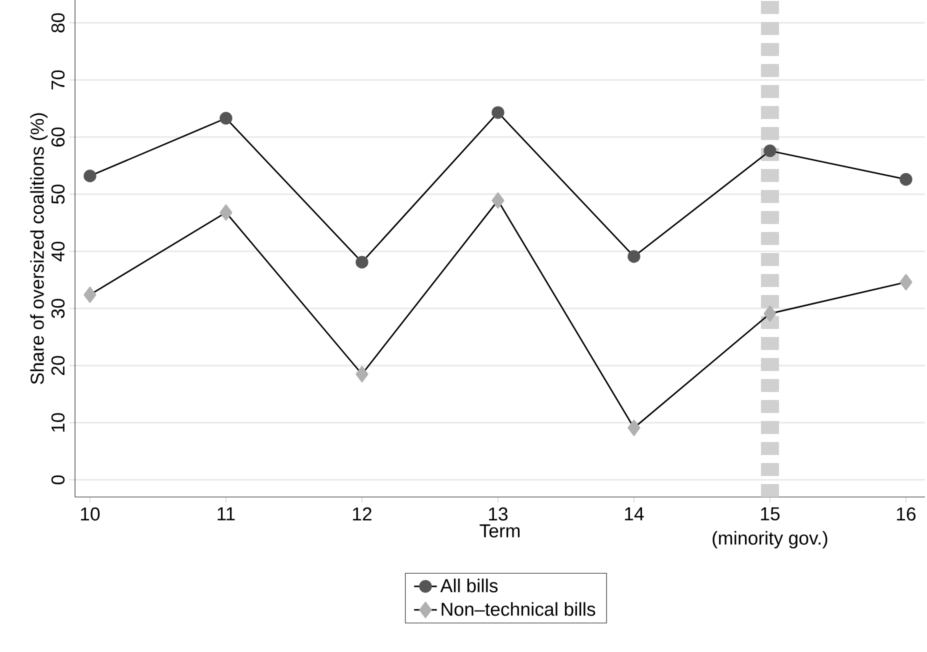 The image size is (927, 652). What do you see at coordinates (58, 22) in the screenshot?
I see `y-tick-label: 80` at bounding box center [58, 22].